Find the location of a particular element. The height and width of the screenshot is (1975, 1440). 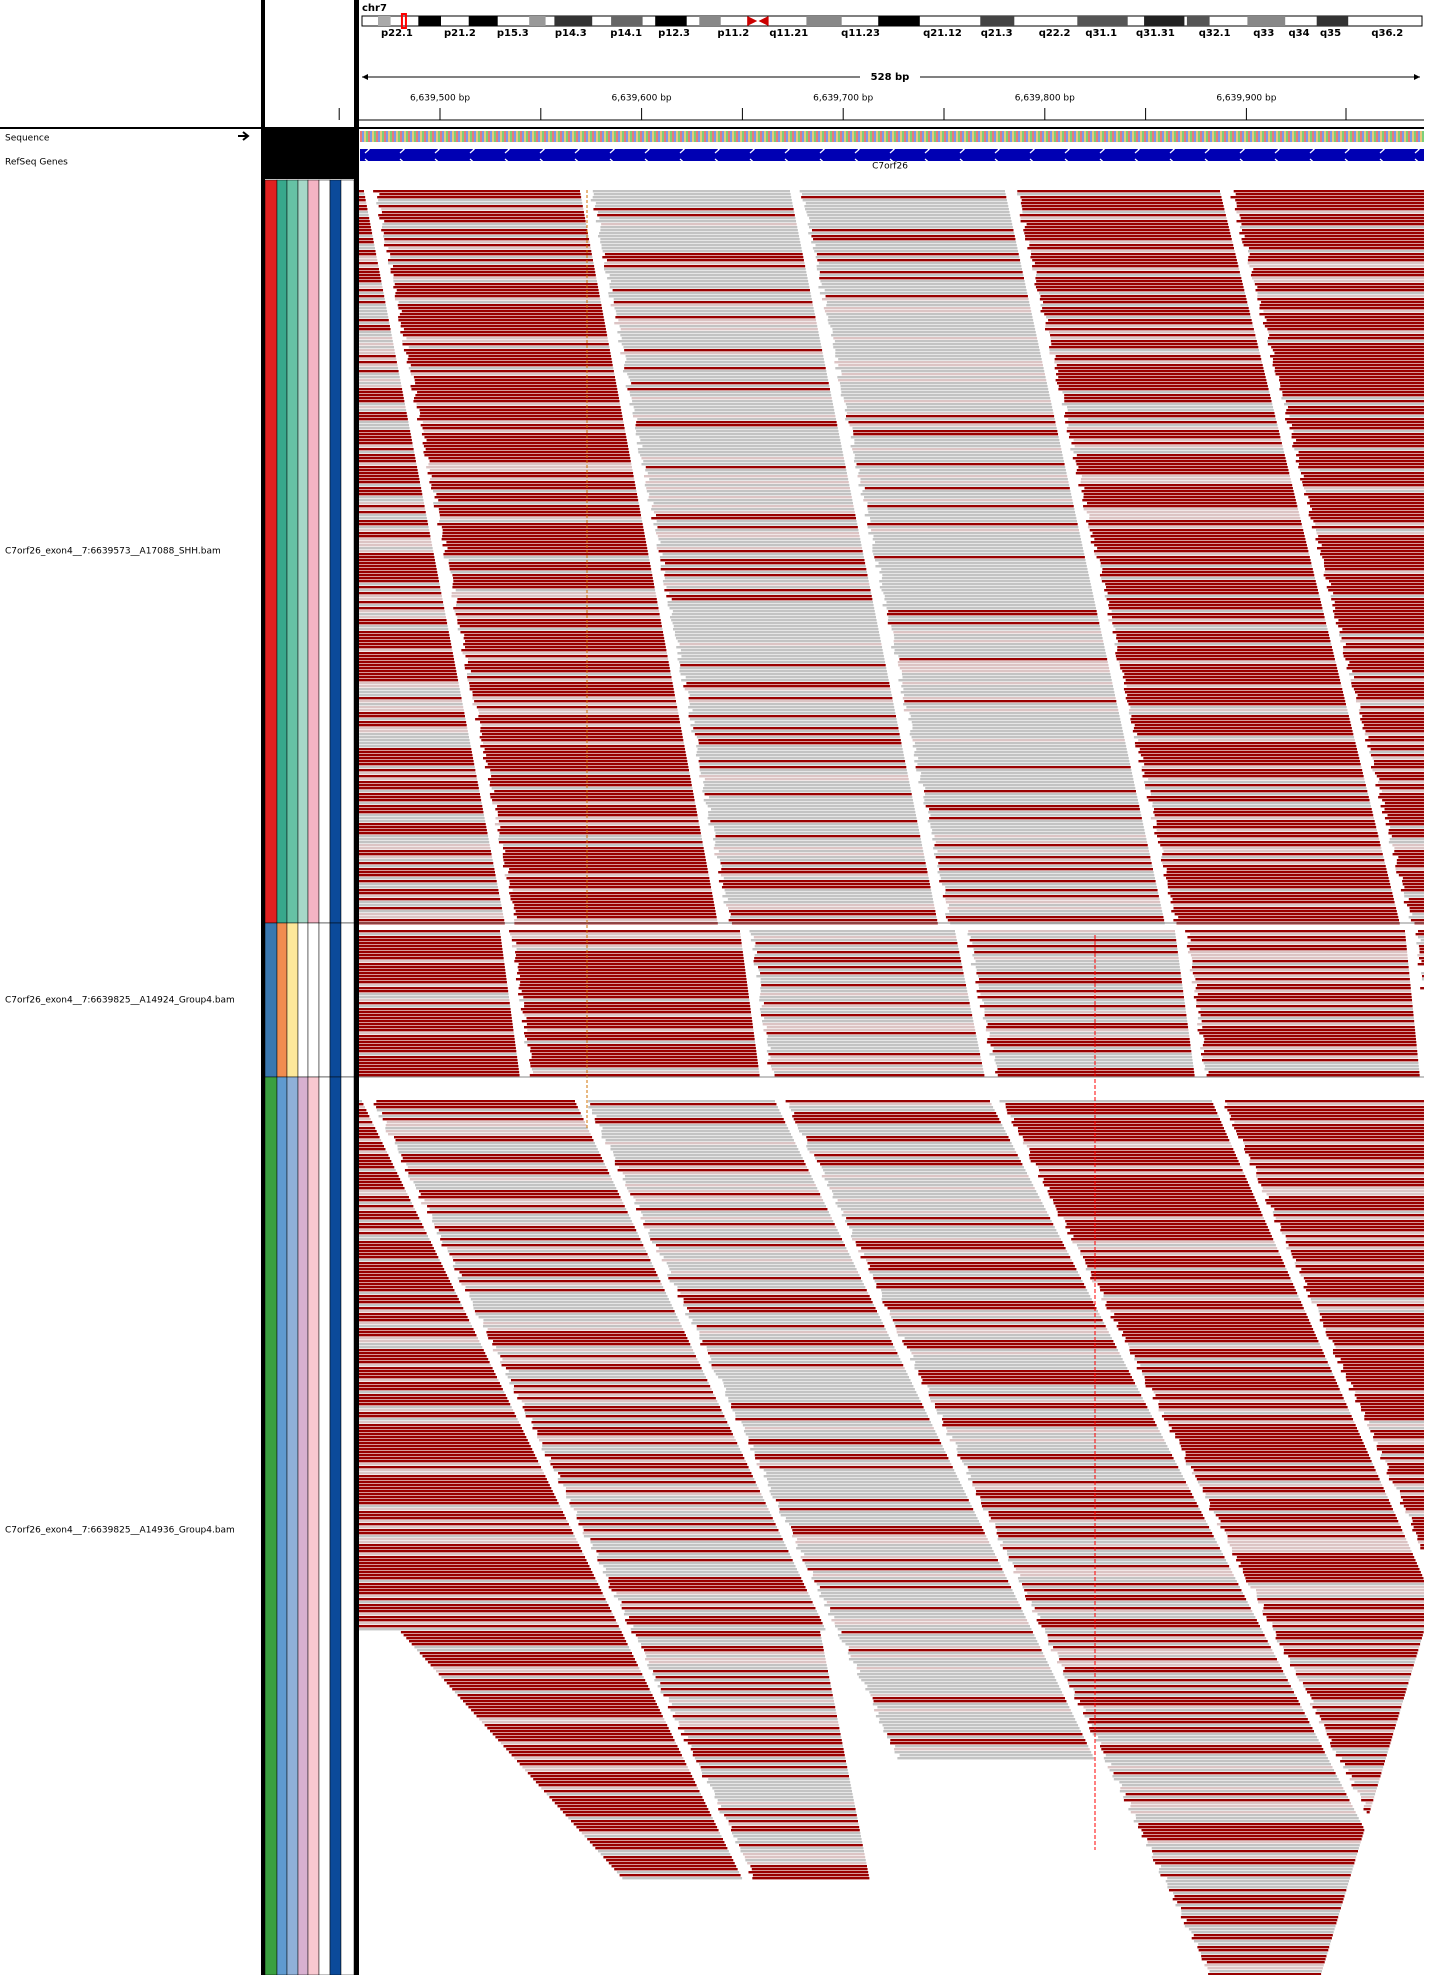

track-name: C7orf26_exon4__7:6639573__A17088_SHH.bam is located at coordinates (113, 552).